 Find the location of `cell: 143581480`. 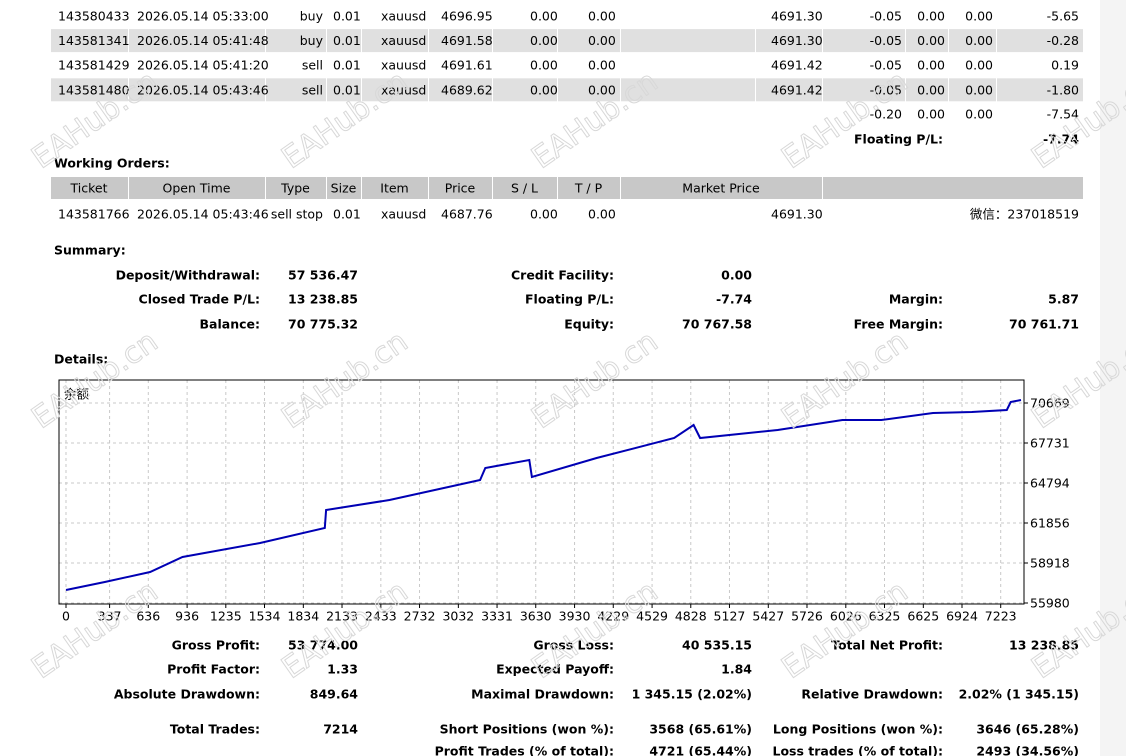

cell: 143581480 is located at coordinates (94, 89).